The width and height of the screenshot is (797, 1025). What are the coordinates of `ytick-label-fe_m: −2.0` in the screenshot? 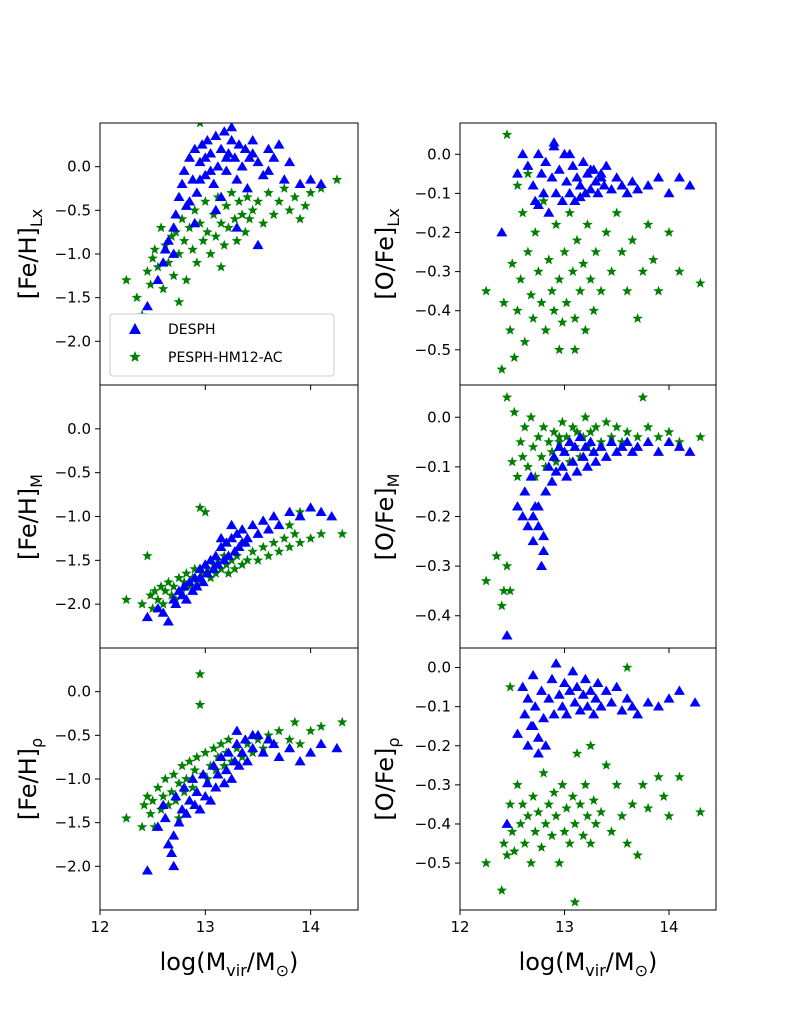 It's located at (73, 604).